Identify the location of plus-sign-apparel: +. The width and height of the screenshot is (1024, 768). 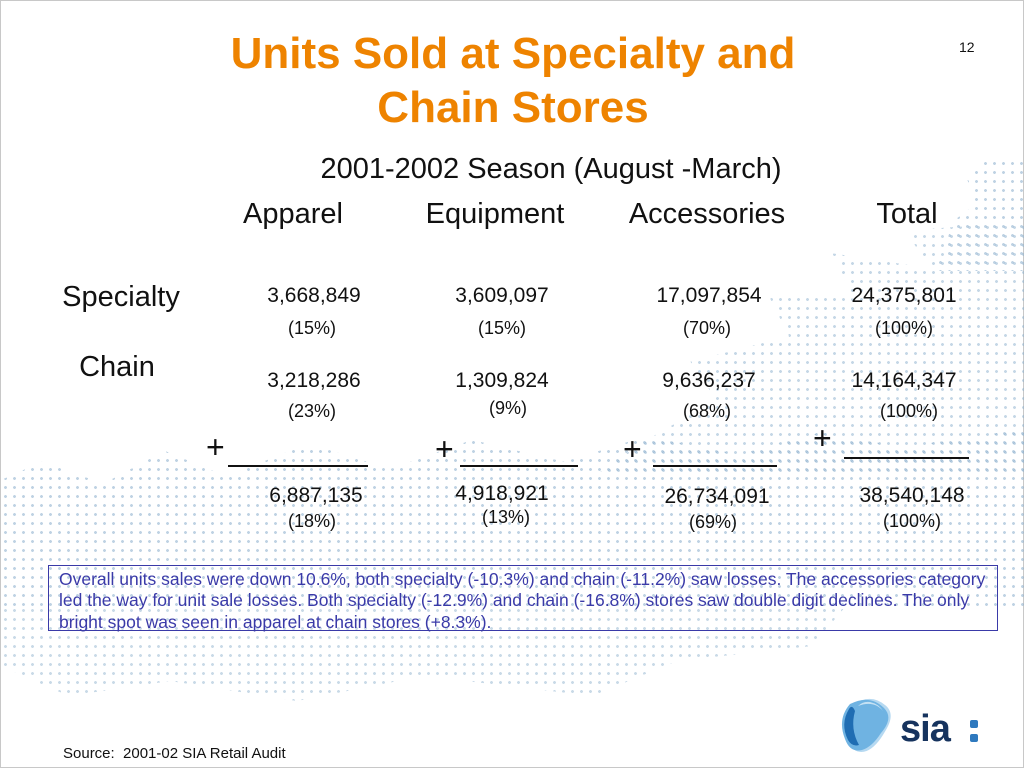
(215, 447).